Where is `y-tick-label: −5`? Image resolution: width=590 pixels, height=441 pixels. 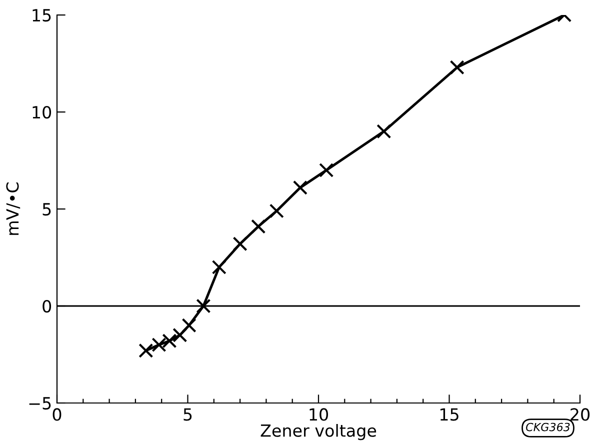 y-tick-label: −5 is located at coordinates (40, 403).